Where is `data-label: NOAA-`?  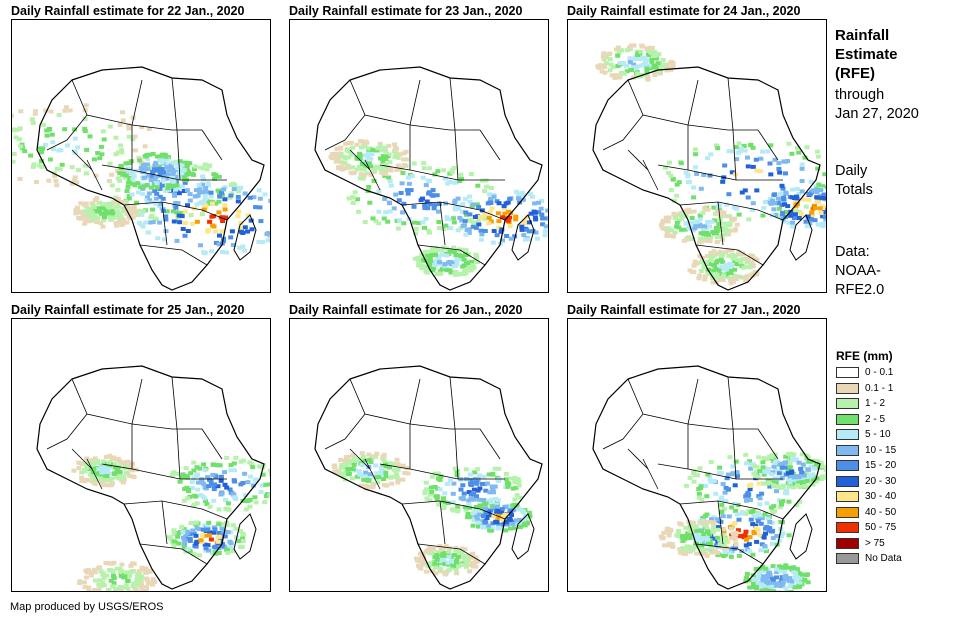
data-label: NOAA- is located at coordinates (858, 271).